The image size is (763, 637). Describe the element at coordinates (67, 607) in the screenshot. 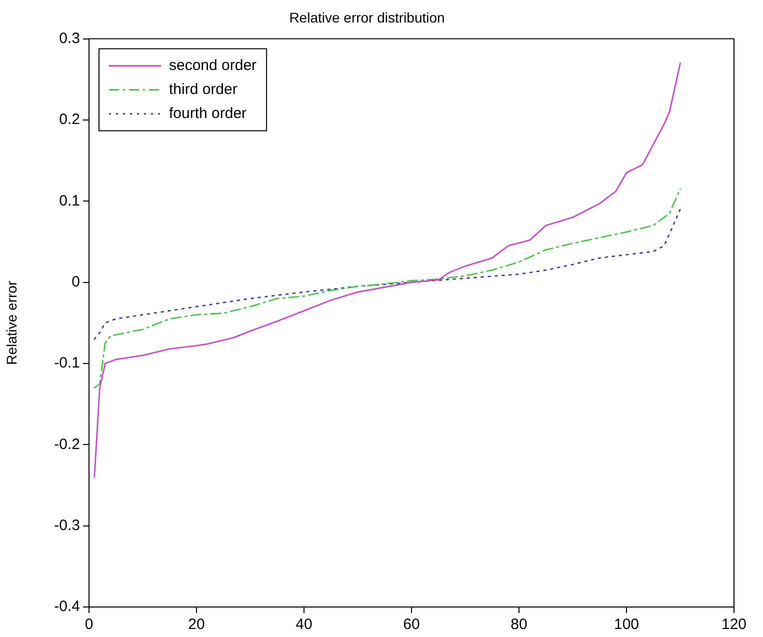

I see `y-tick-label: -0.4` at that location.